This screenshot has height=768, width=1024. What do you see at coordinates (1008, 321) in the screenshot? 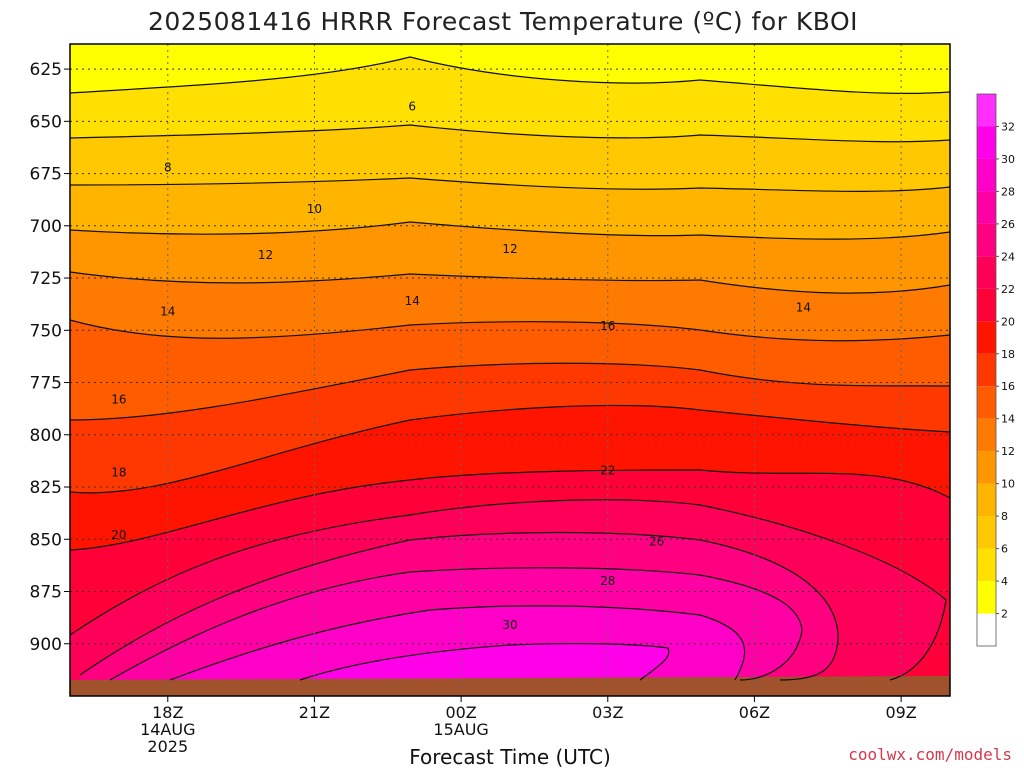
I see `colorbar-label: 20` at bounding box center [1008, 321].